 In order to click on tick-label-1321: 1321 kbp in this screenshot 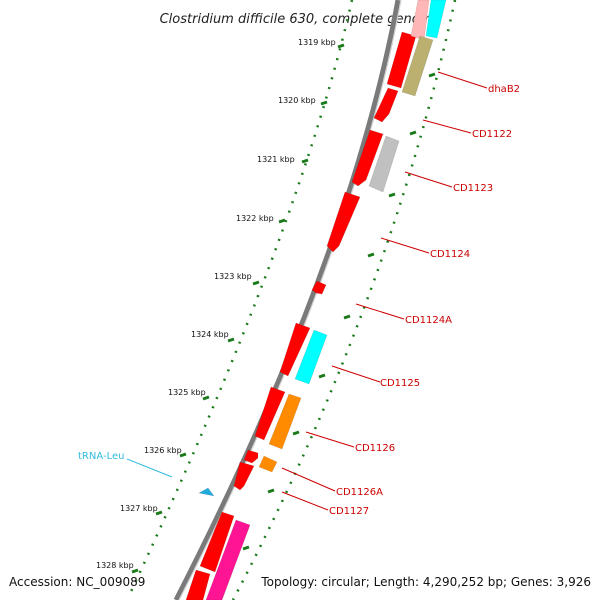, I will do `click(276, 159)`.